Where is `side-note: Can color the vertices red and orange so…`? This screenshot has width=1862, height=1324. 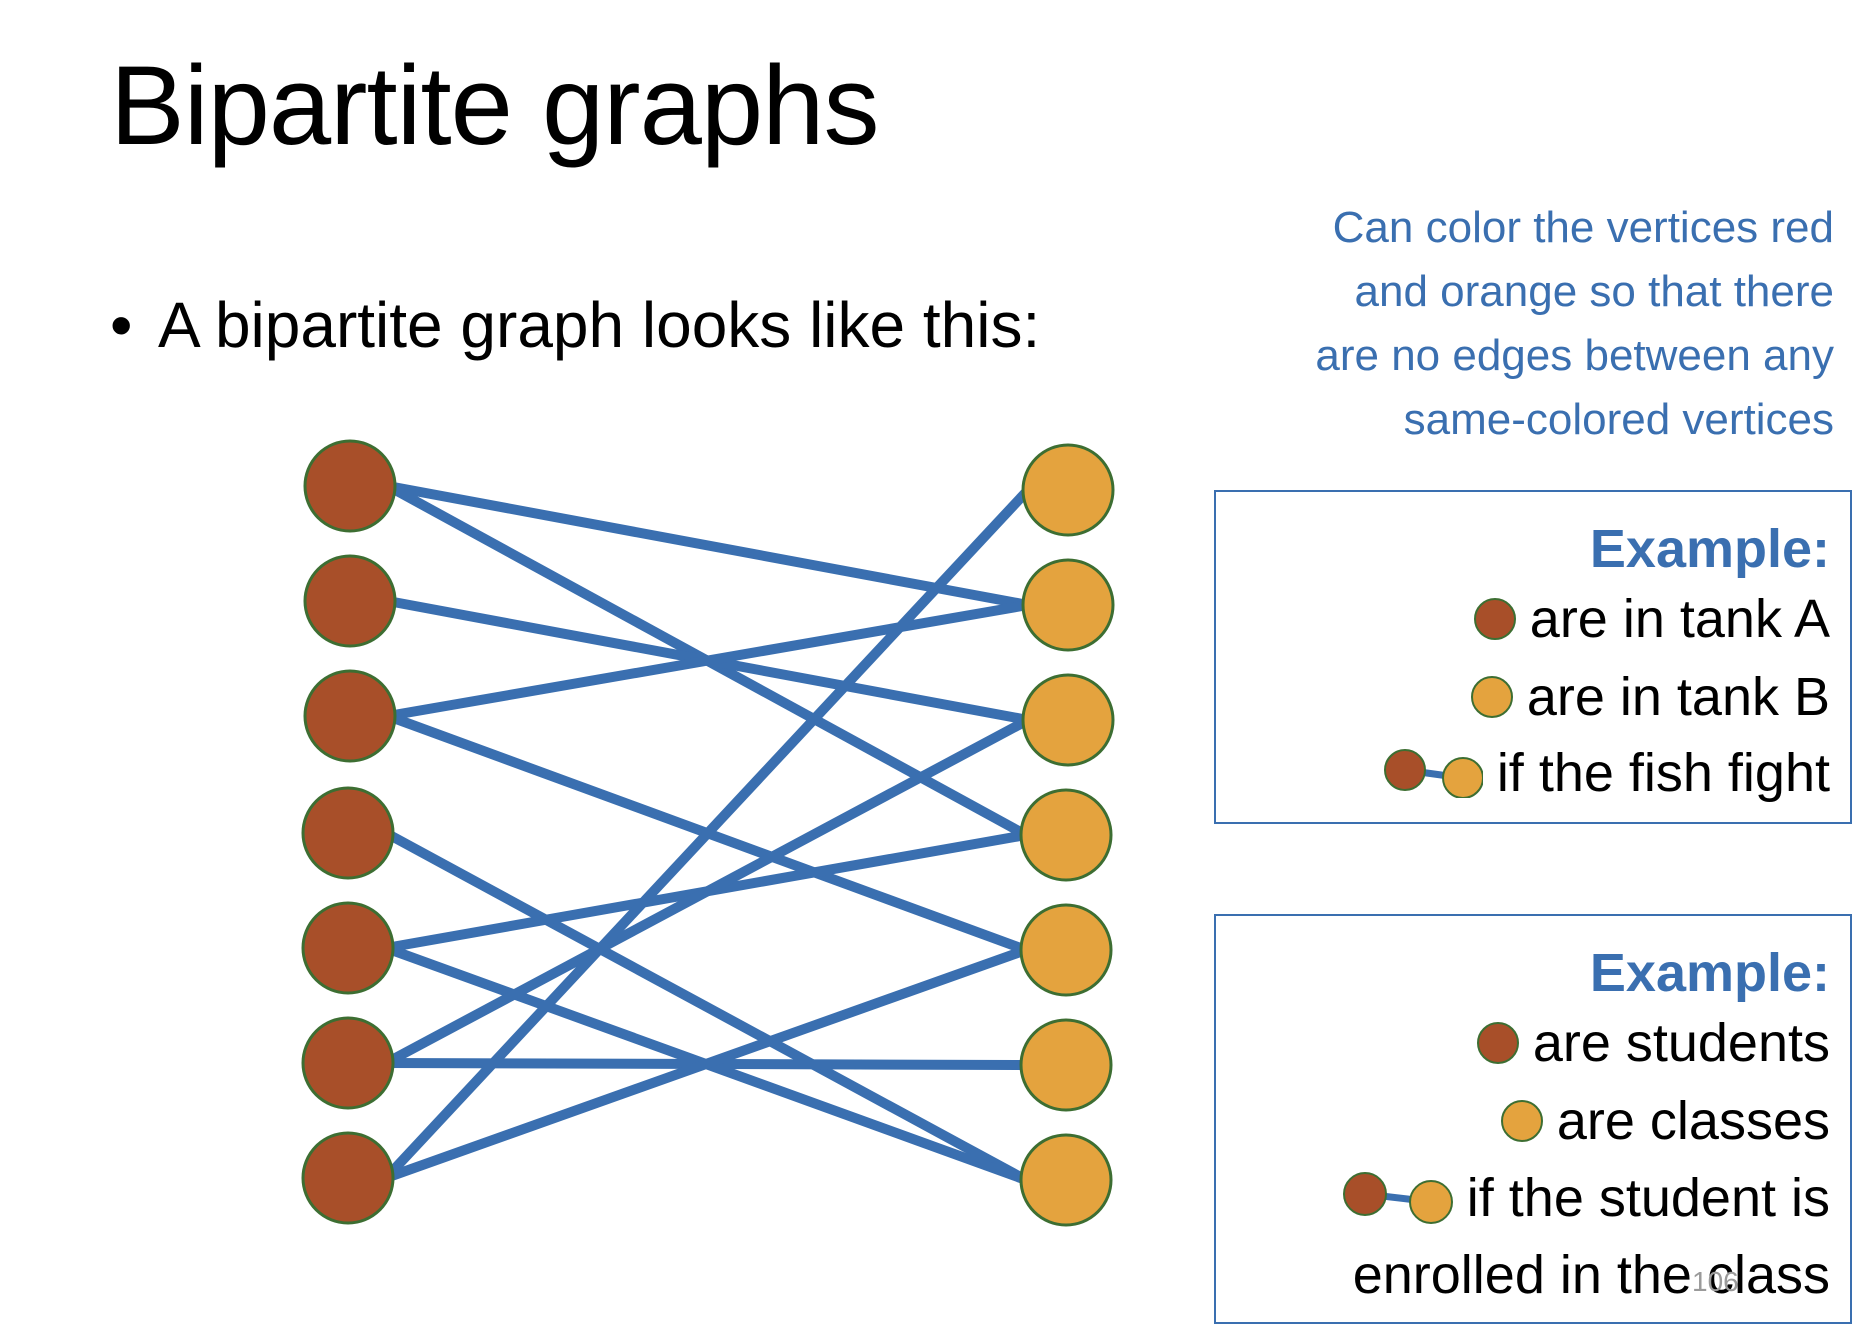
side-note: Can color the vertices red and orange so… is located at coordinates (1514, 324).